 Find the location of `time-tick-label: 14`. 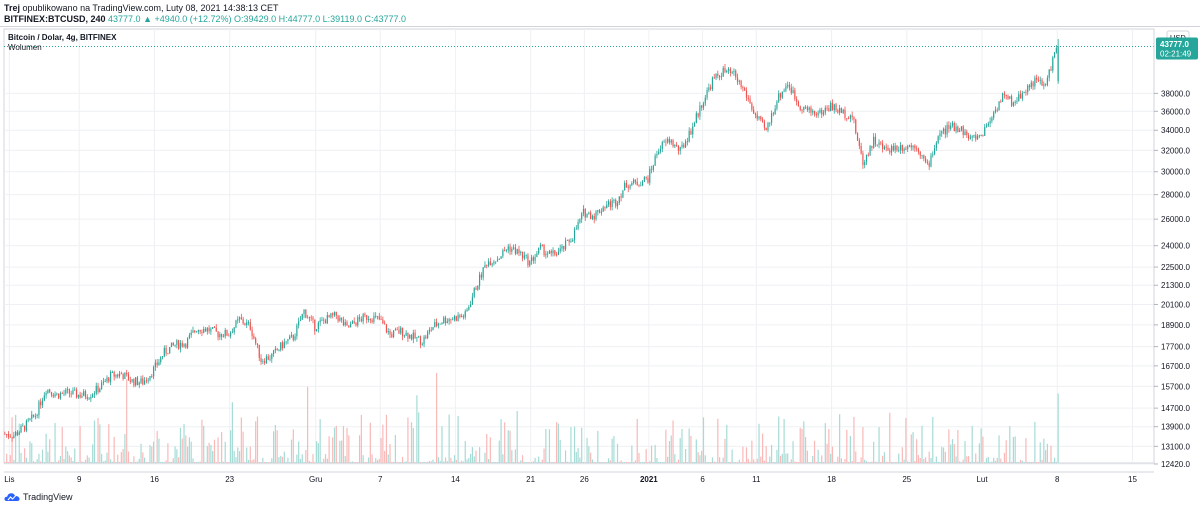

time-tick-label: 14 is located at coordinates (455, 479).